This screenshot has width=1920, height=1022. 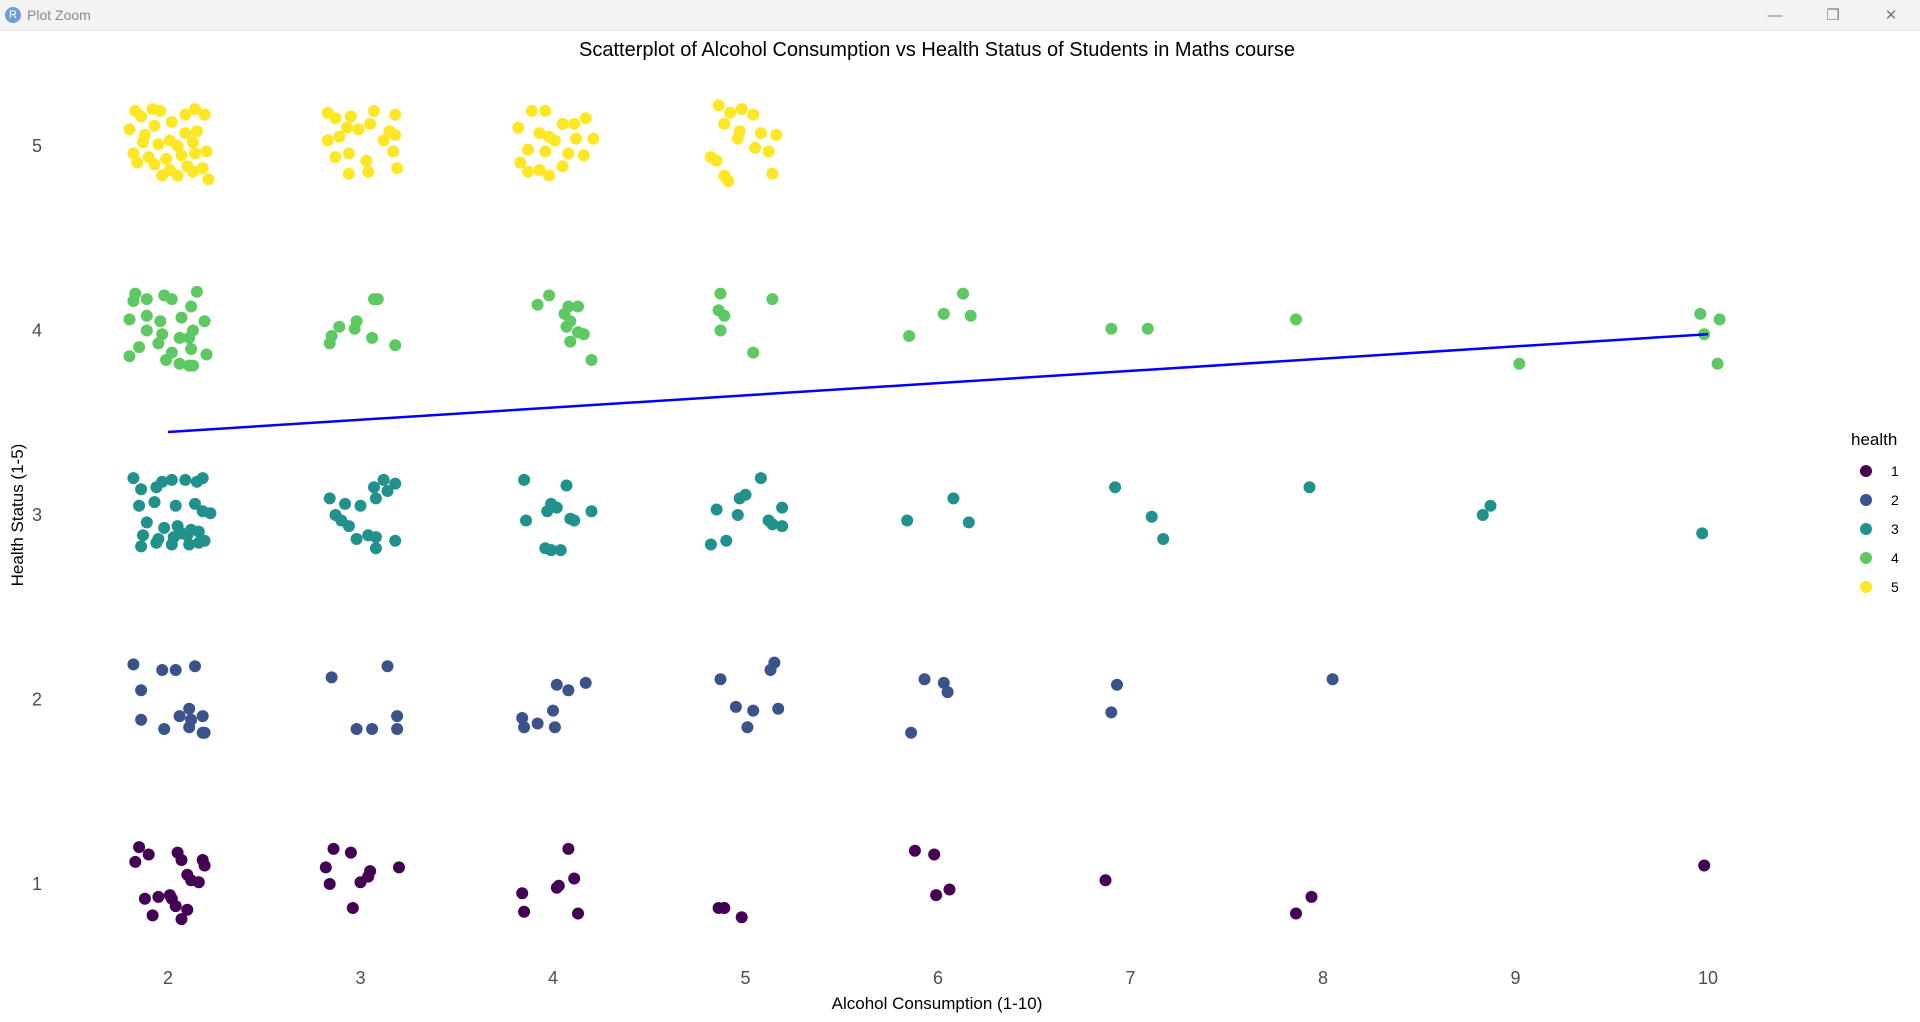 I want to click on x-tick-label: 8, so click(x=1323, y=978).